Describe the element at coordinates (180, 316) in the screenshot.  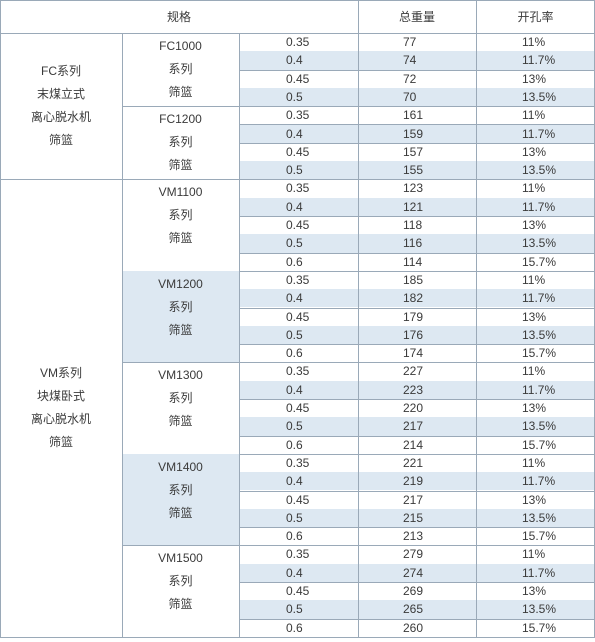
I see `series-label-cell: VM1200 系列 筛篮` at that location.